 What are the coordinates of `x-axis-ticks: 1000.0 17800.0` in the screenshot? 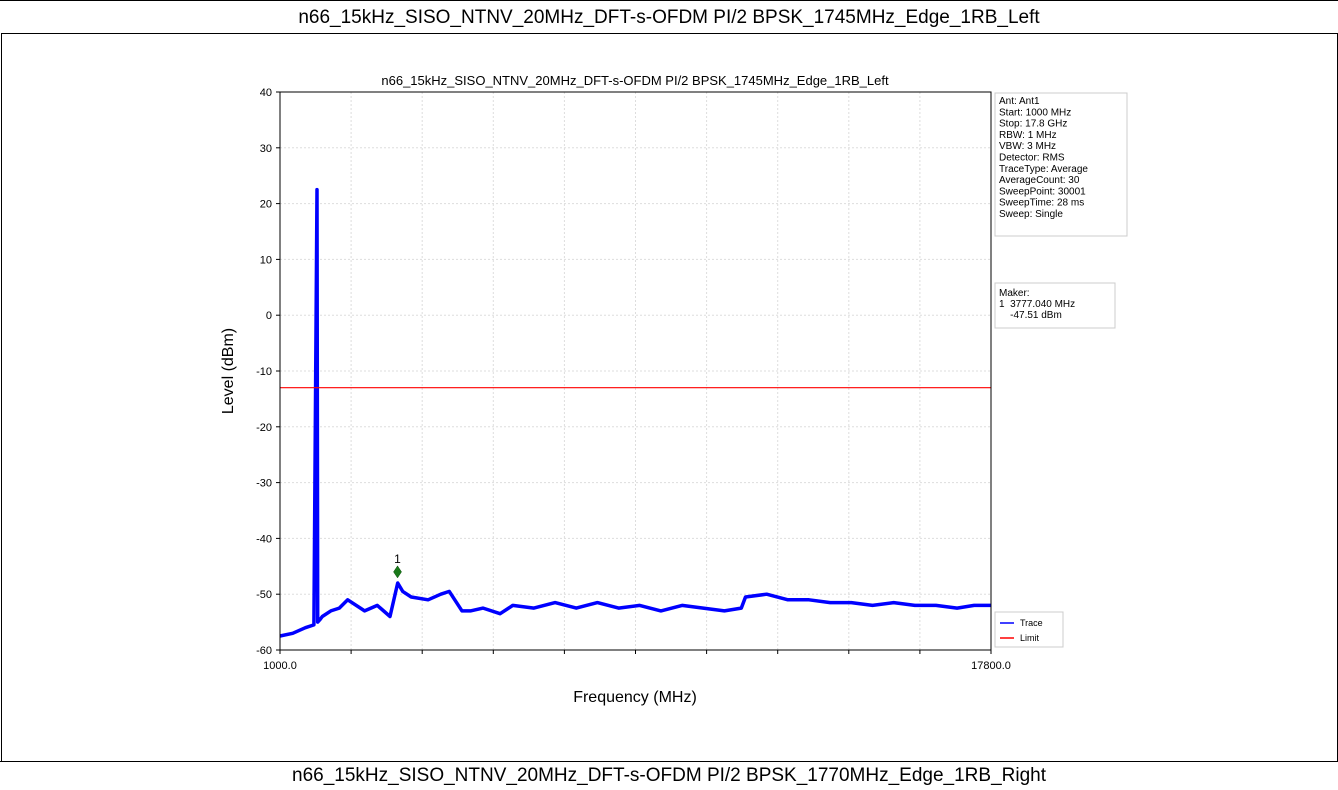 It's located at (637, 661).